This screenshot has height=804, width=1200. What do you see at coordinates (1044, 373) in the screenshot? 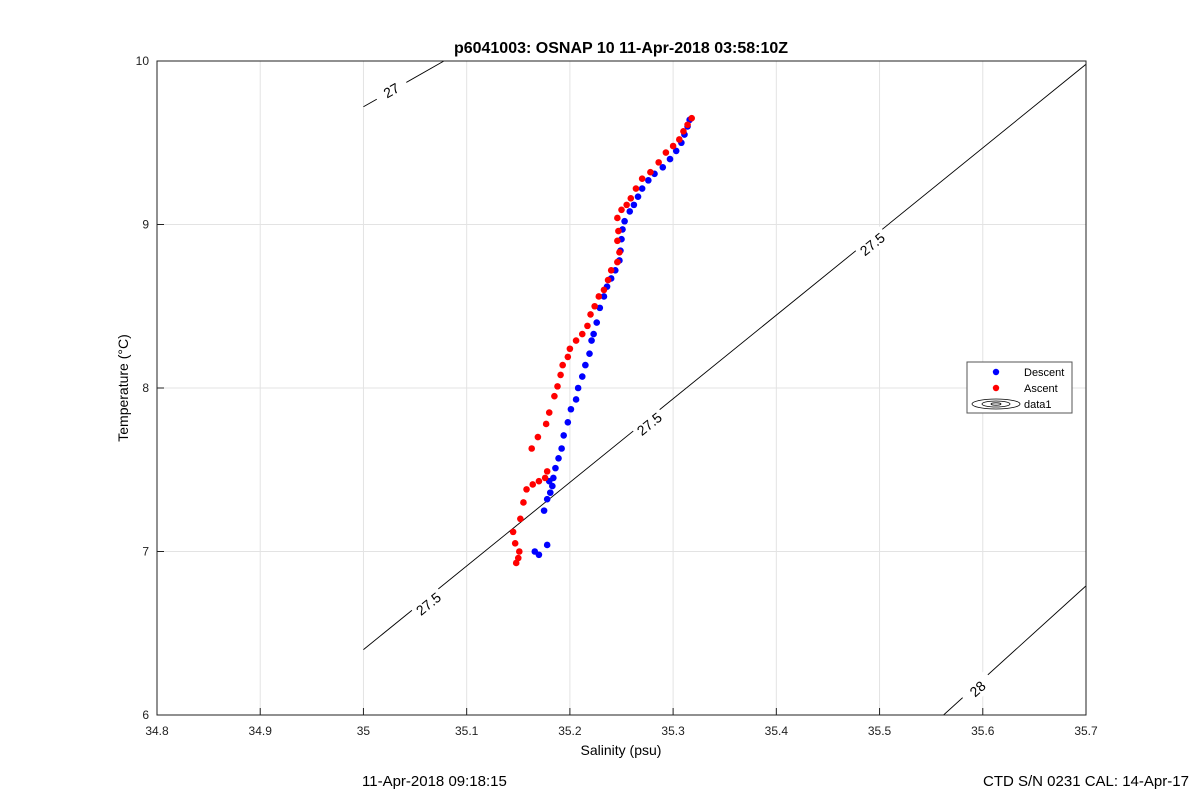
I see `legend-label-descent: Descent` at bounding box center [1044, 373].